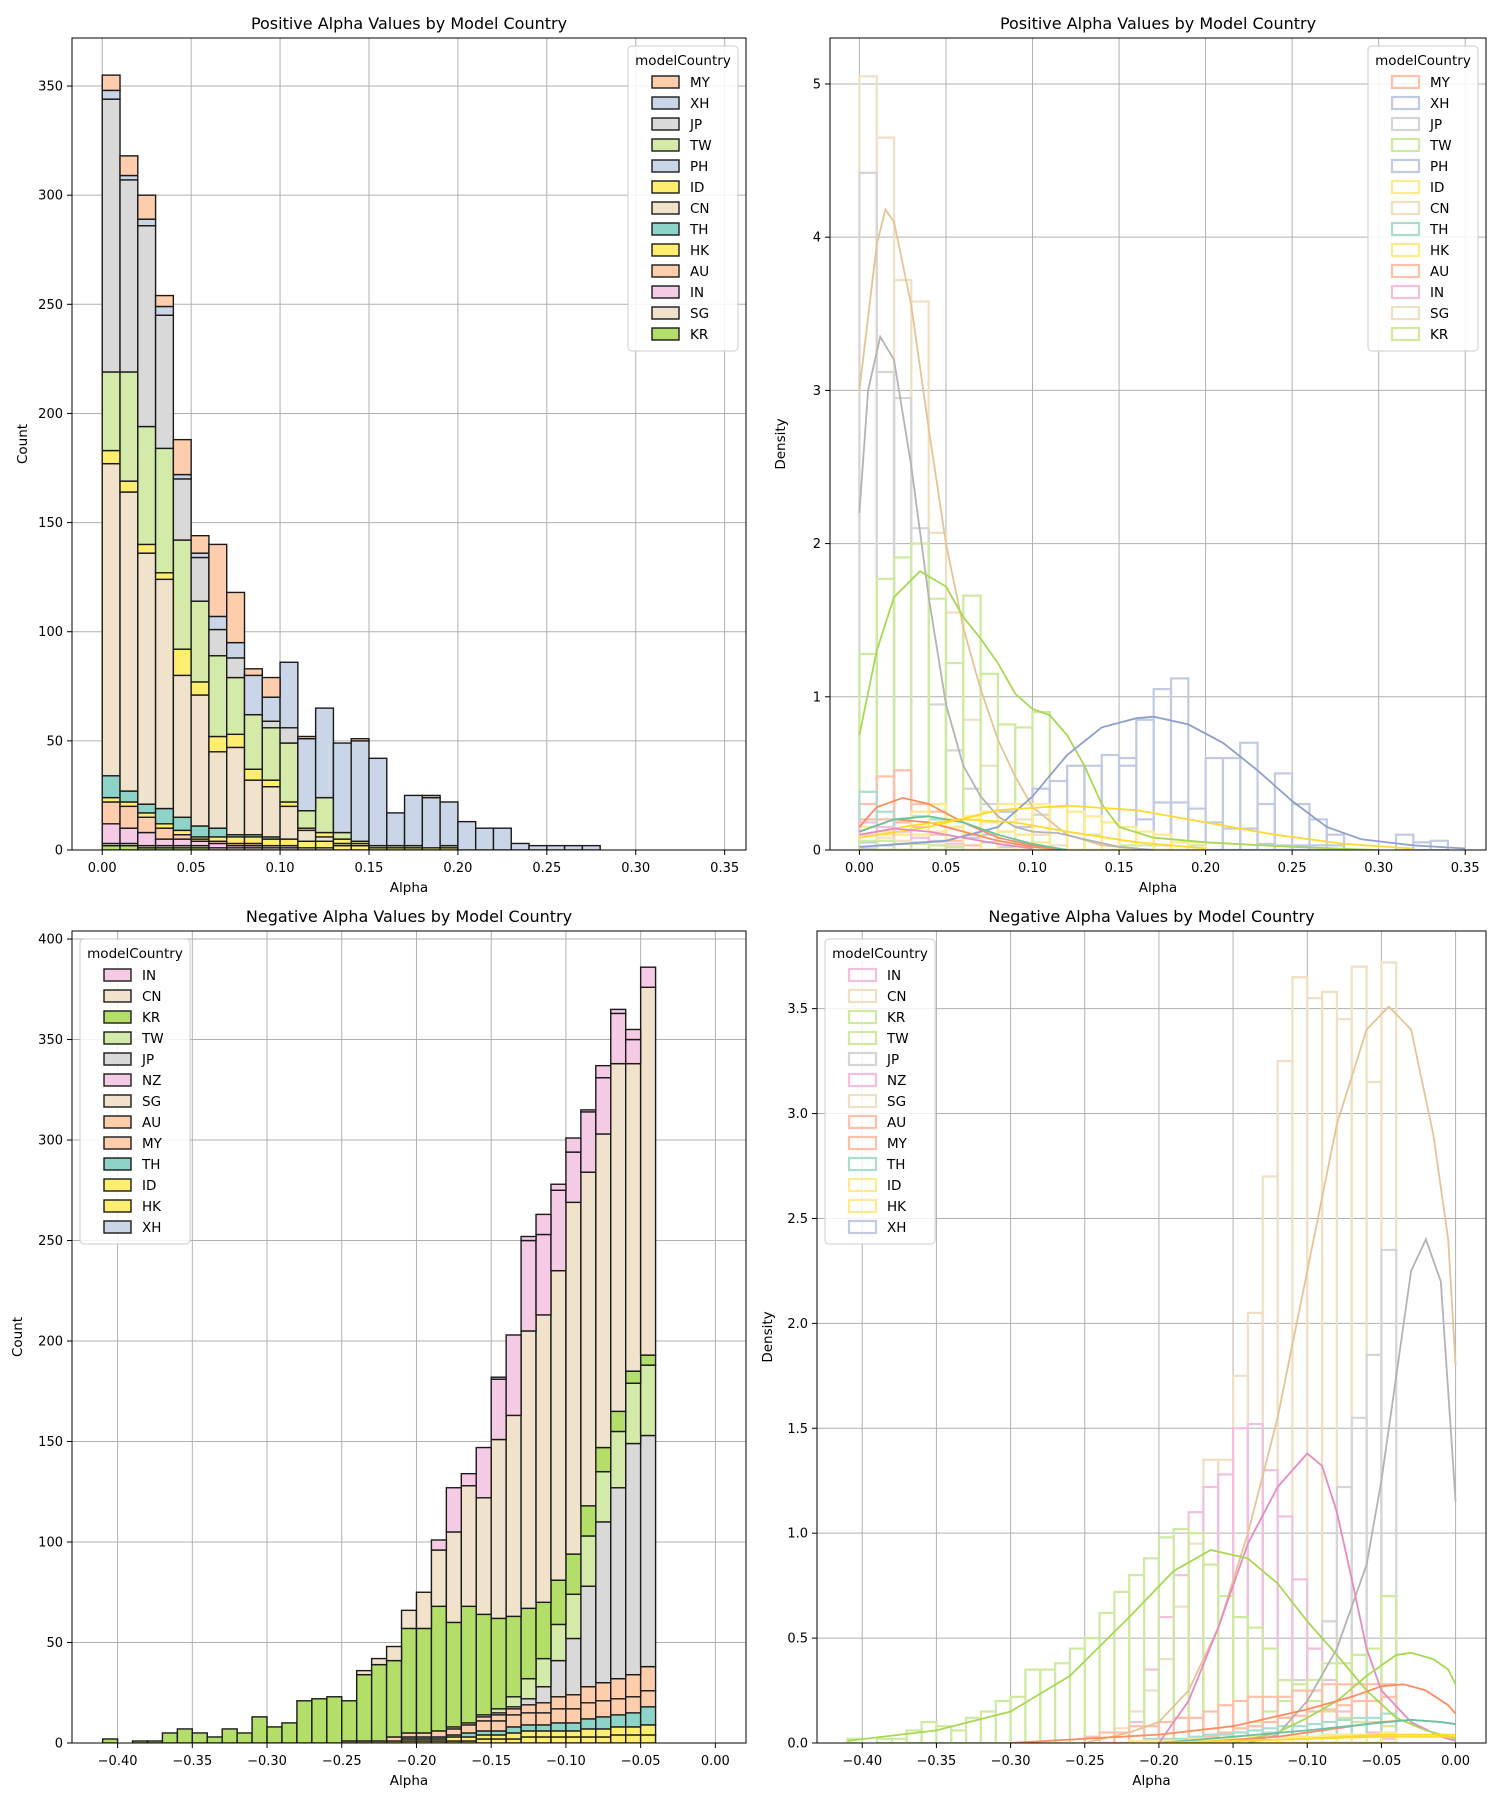 The image size is (1500, 1800). What do you see at coordinates (797, 1429) in the screenshot?
I see `y-tick-label: 1.5` at bounding box center [797, 1429].